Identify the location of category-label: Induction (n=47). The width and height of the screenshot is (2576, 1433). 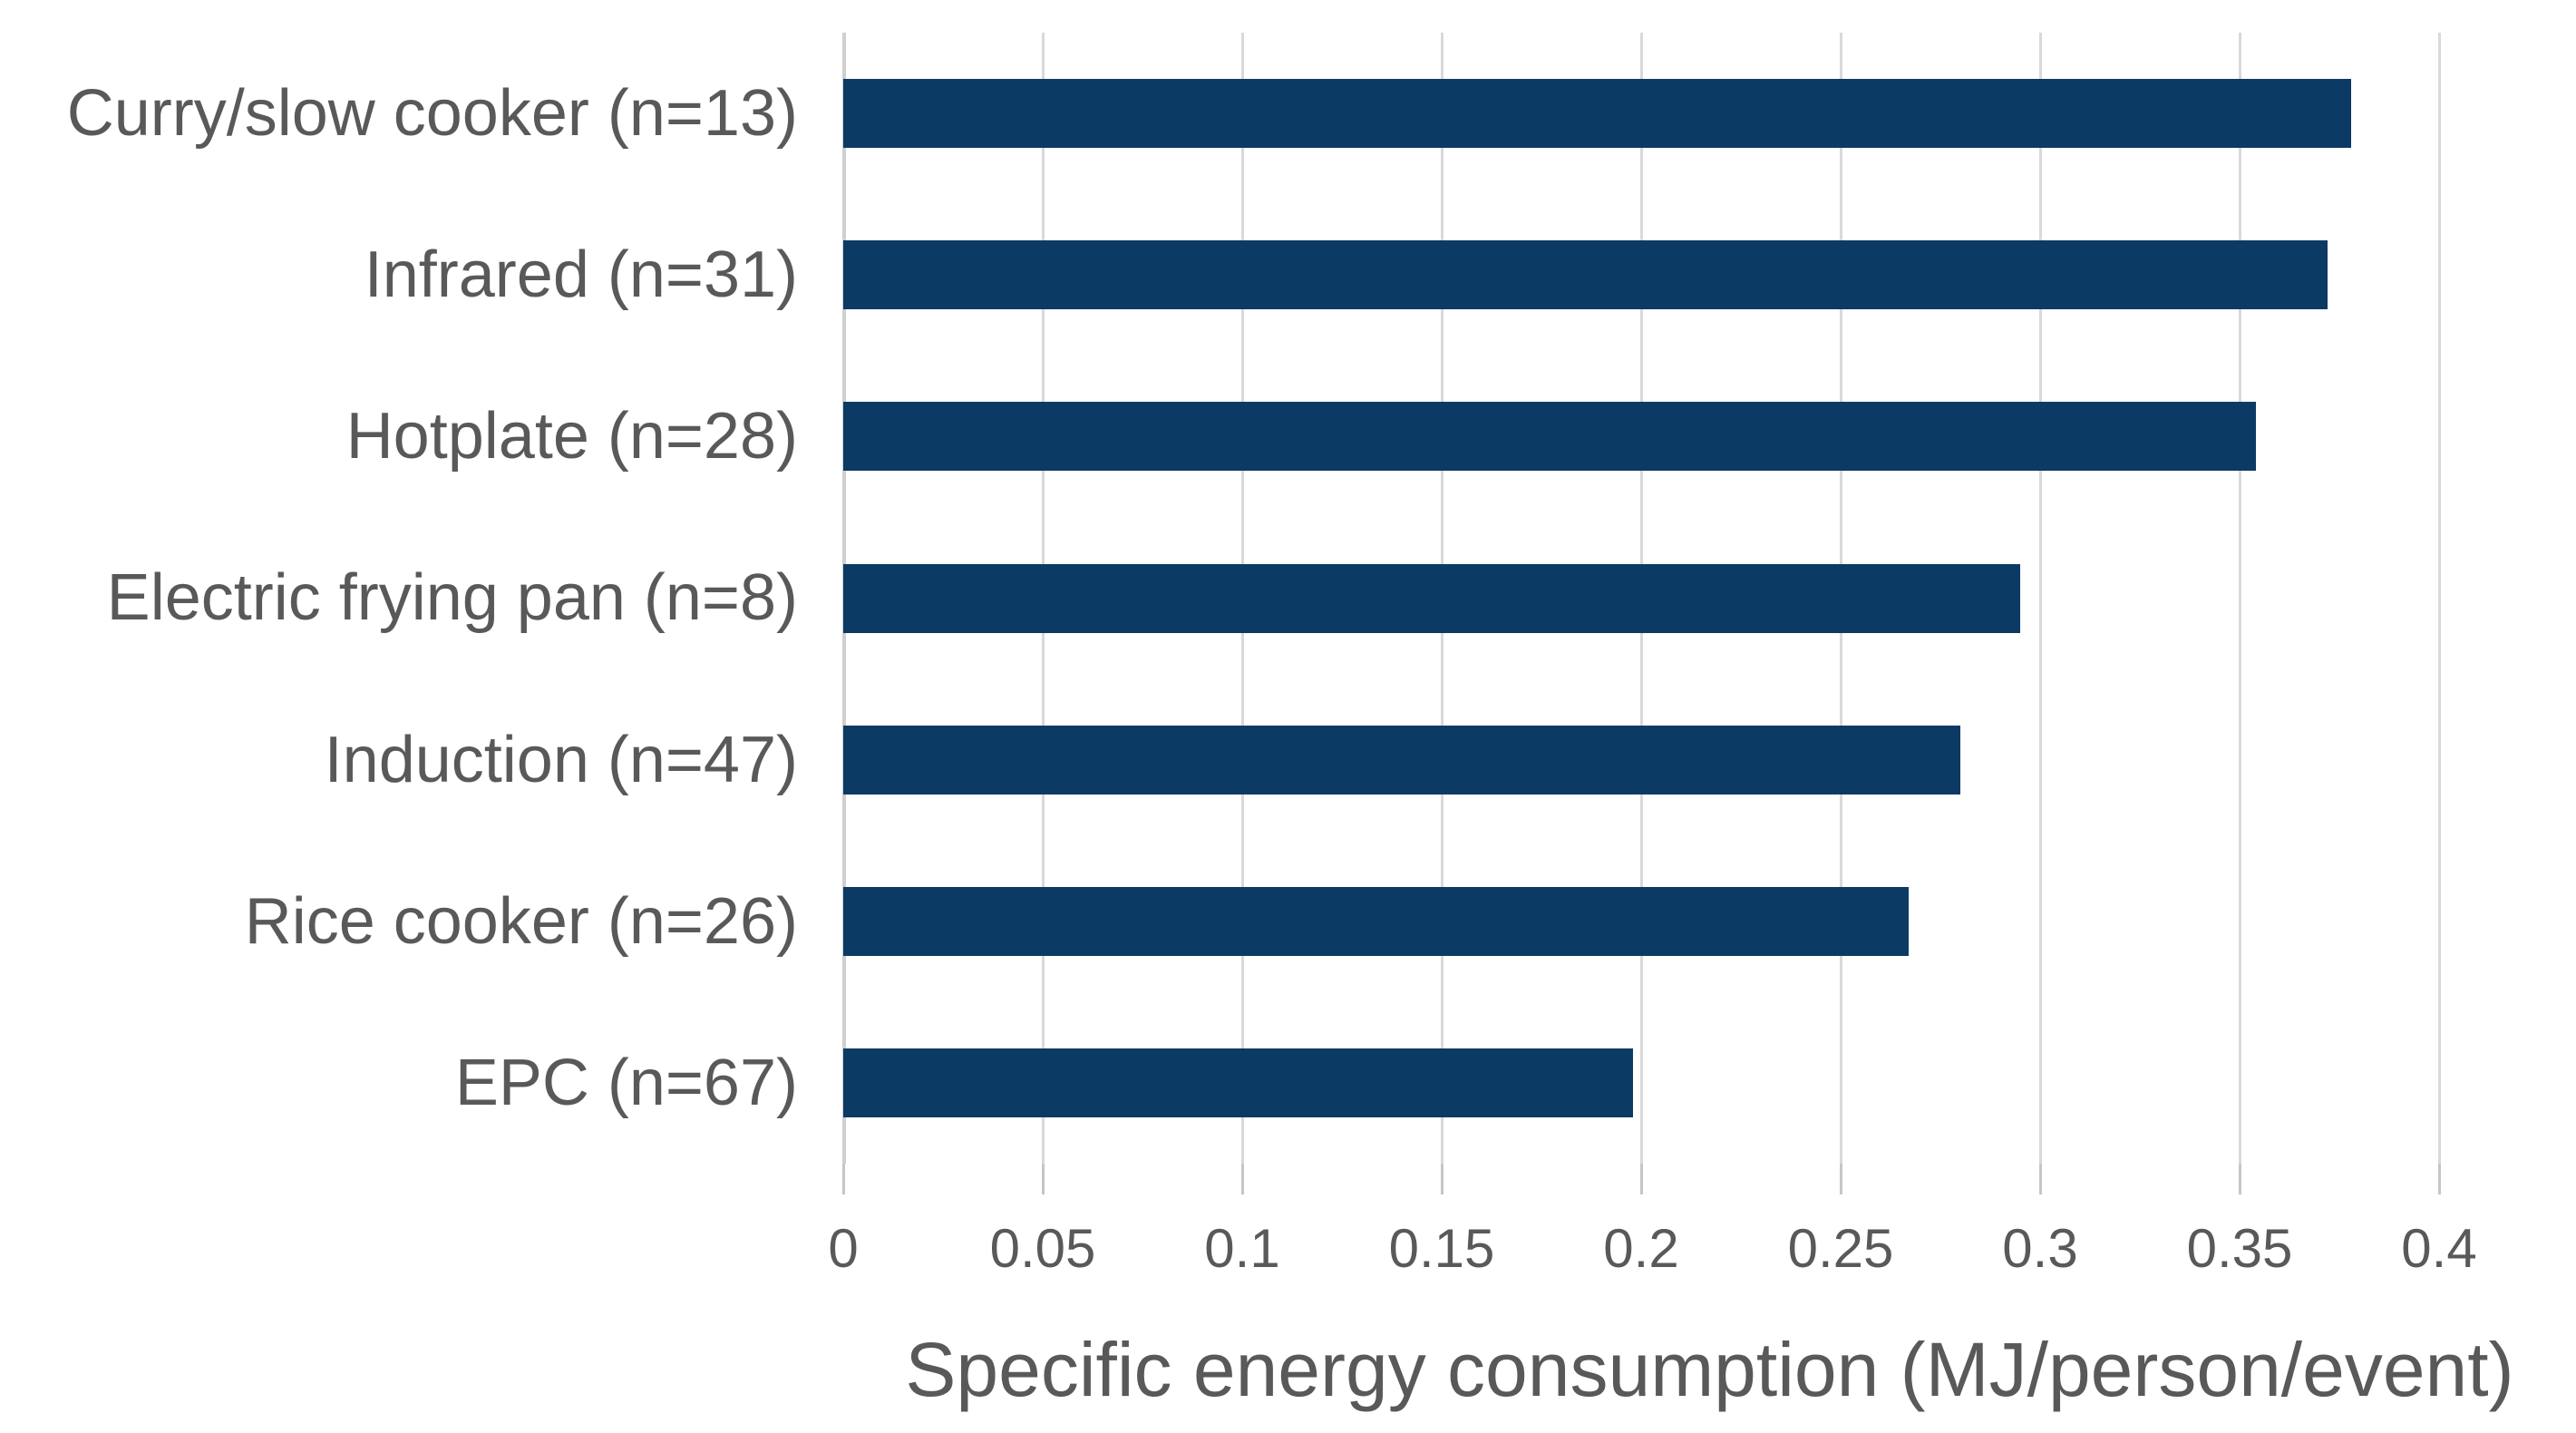
(561, 759).